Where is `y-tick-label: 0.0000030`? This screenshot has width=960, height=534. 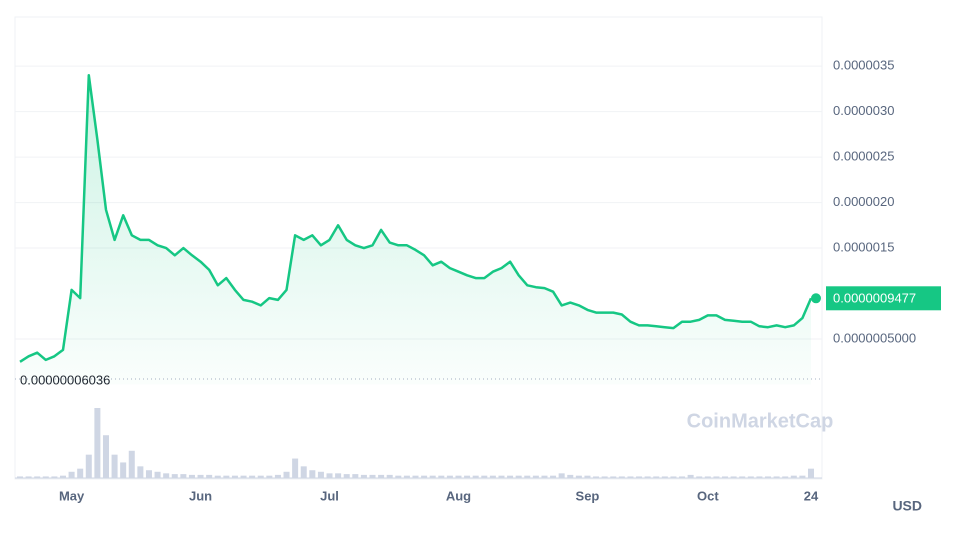 y-tick-label: 0.0000030 is located at coordinates (863, 110).